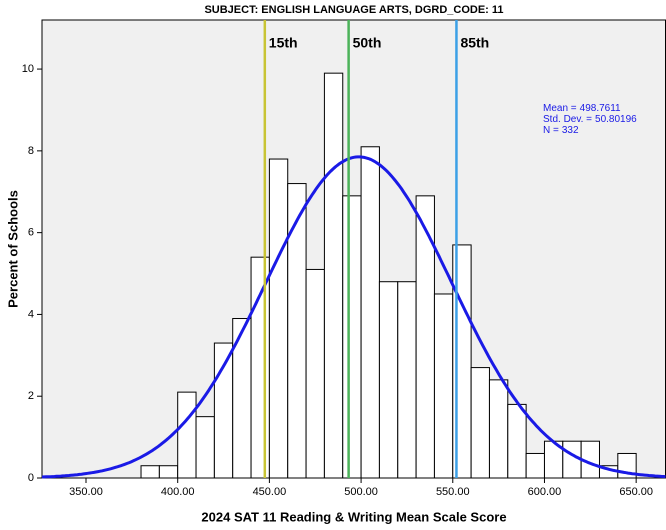  What do you see at coordinates (31, 396) in the screenshot?
I see `y-tick-label: 2` at bounding box center [31, 396].